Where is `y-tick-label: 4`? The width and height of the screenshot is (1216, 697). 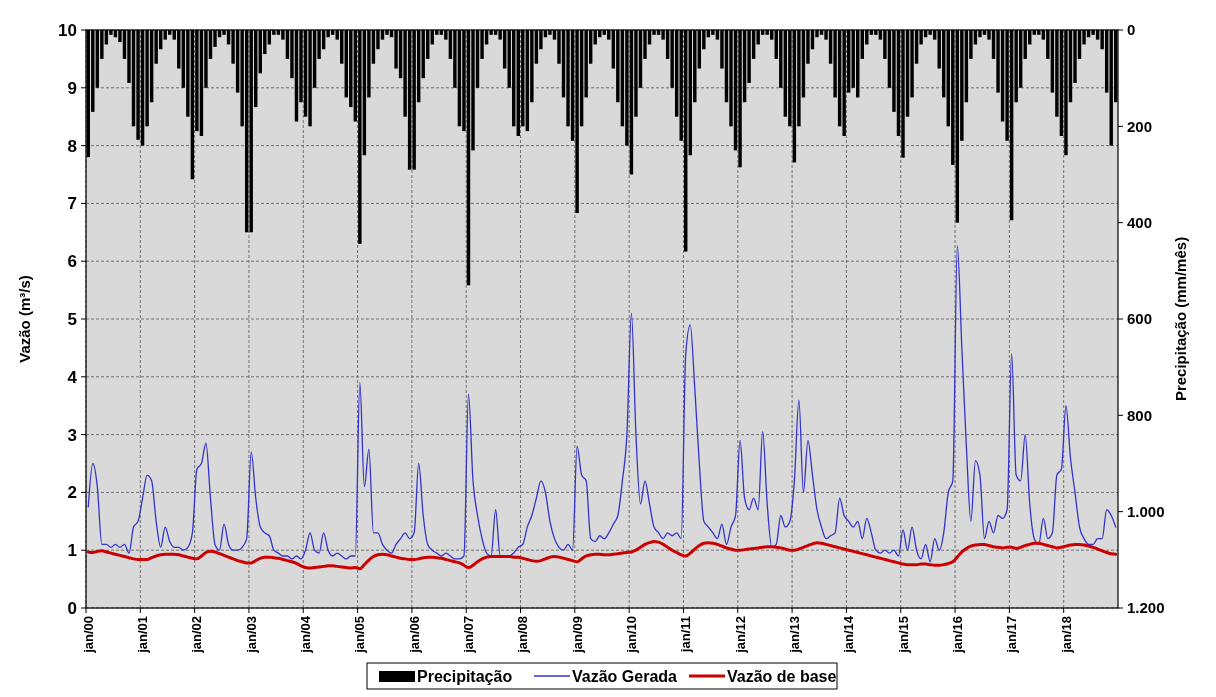 y-tick-label: 4 is located at coordinates (72, 377).